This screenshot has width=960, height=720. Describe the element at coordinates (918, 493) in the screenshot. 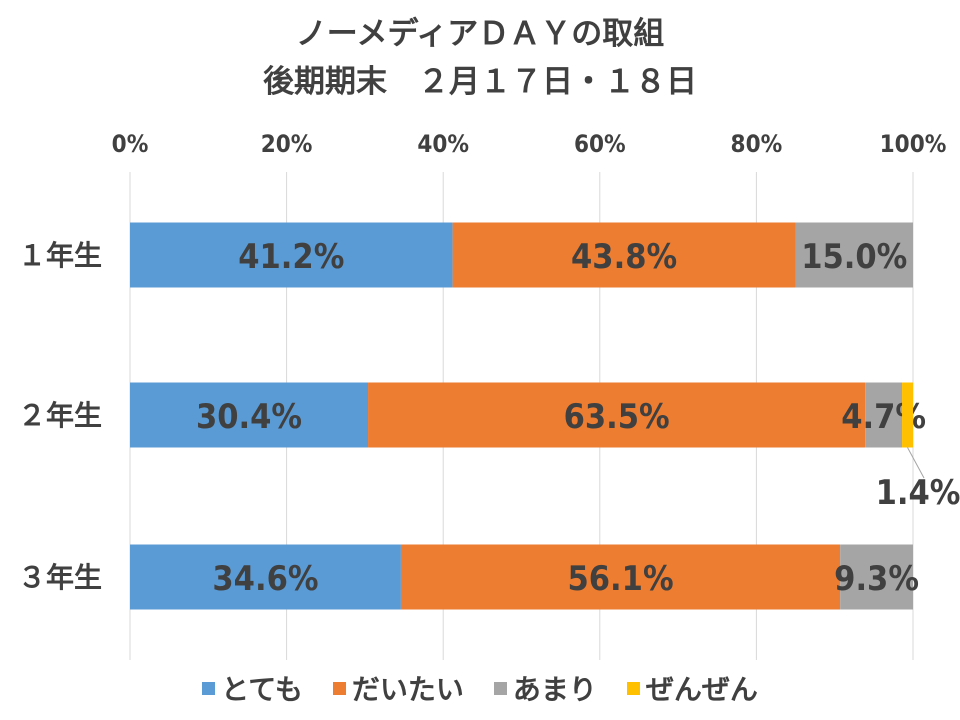

I see `data-label-1-3: 1.4%` at that location.